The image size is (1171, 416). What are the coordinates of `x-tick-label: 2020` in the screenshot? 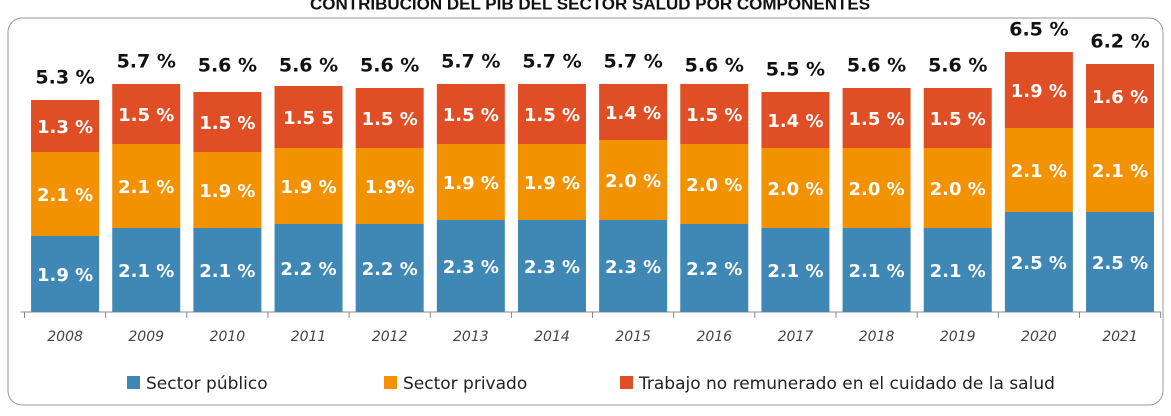 It's located at (1039, 337).